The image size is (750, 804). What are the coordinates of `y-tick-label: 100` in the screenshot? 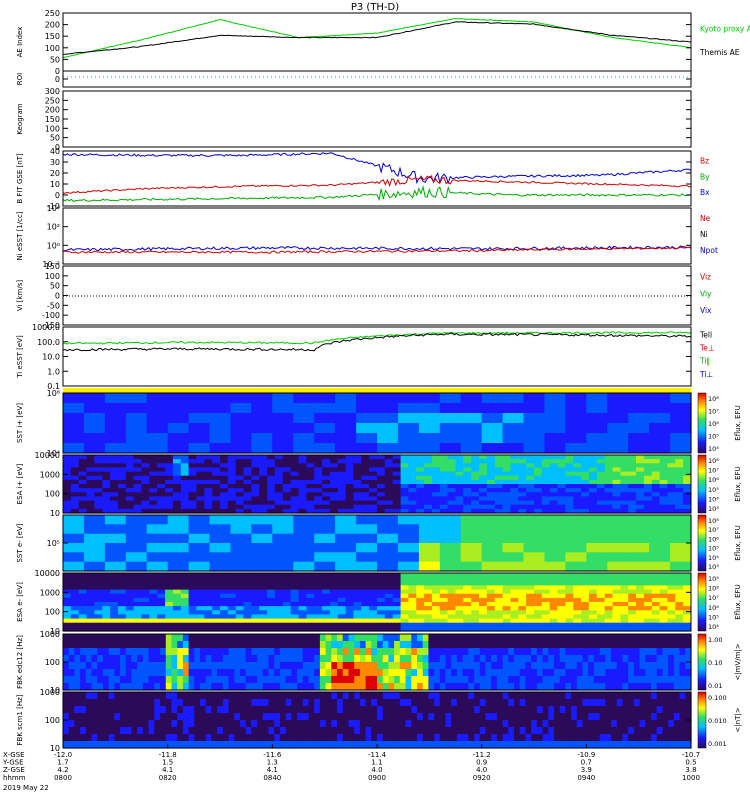 It's located at (52, 612).